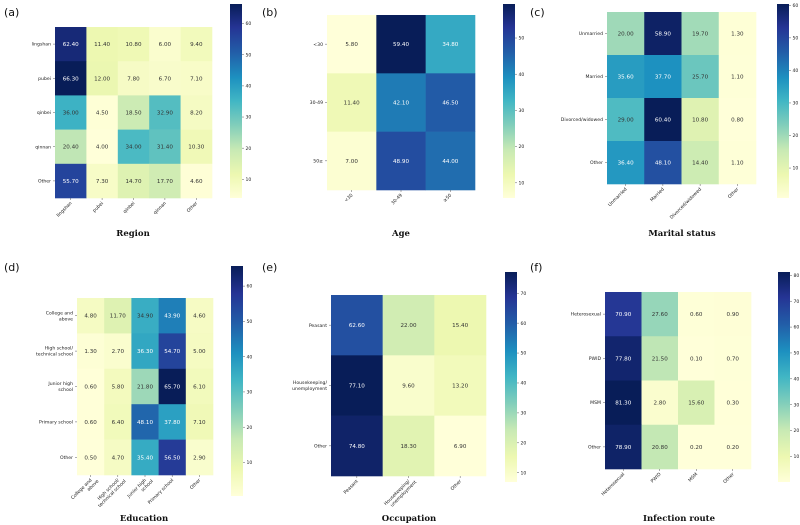  What do you see at coordinates (623, 448) in the screenshot?
I see `cell-value-label: 78.90` at bounding box center [623, 448].